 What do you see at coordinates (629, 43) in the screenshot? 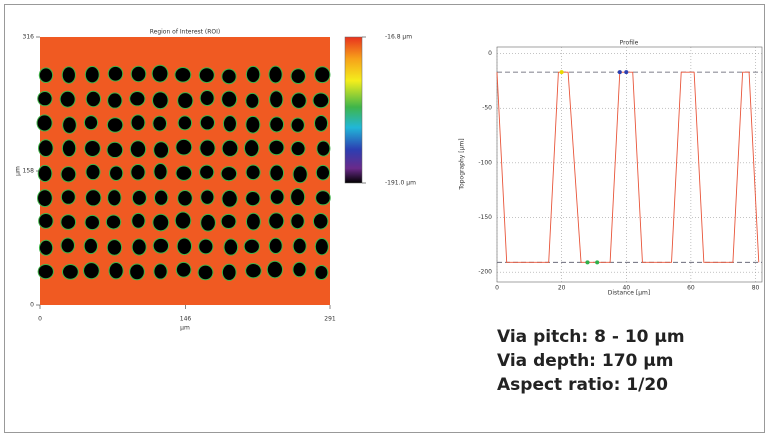
I see `profile-title: Profile` at bounding box center [629, 43].